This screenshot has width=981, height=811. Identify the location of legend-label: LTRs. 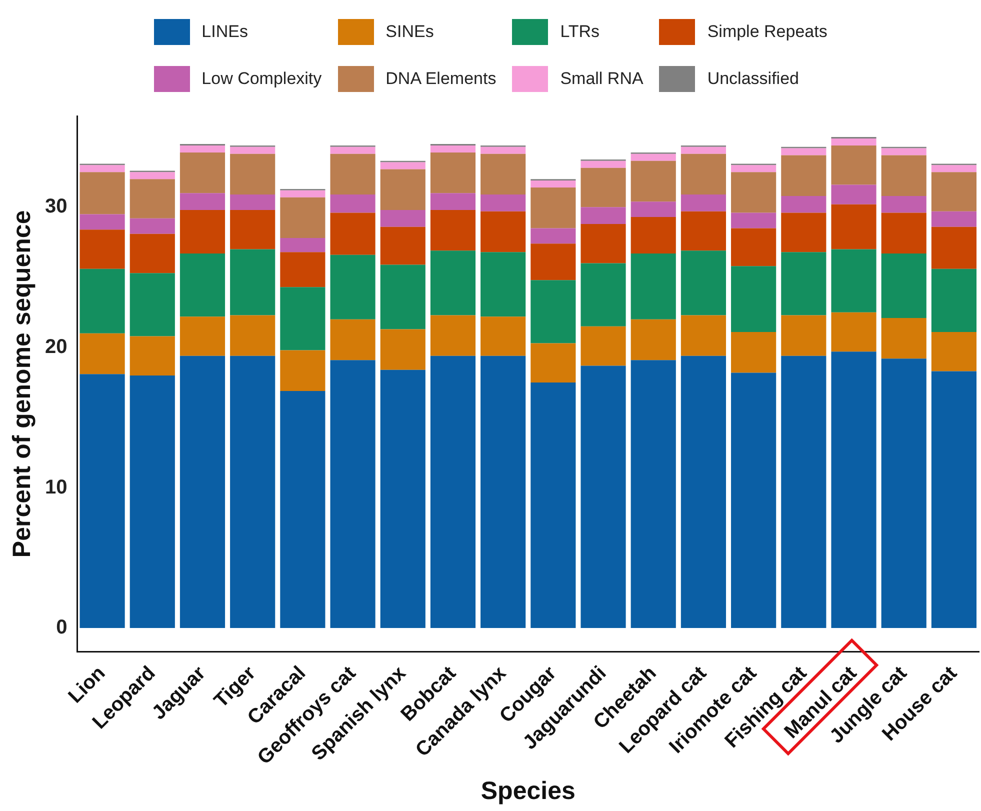
(580, 32).